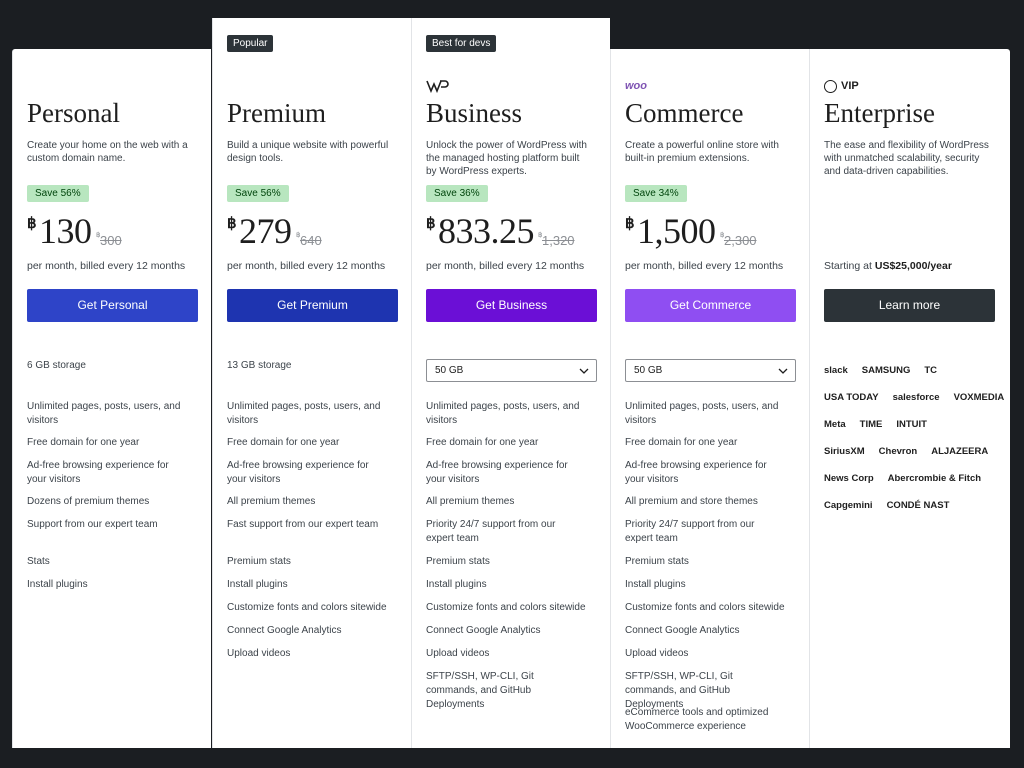 Image resolution: width=1024 pixels, height=768 pixels. I want to click on feature: All premium and store themes, so click(691, 501).